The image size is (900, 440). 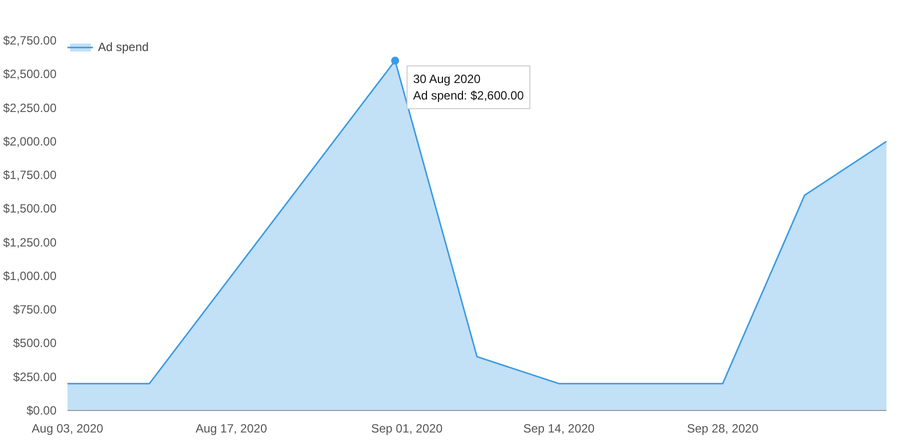 What do you see at coordinates (30, 141) in the screenshot?
I see `y-tick-label: $2,000.00` at bounding box center [30, 141].